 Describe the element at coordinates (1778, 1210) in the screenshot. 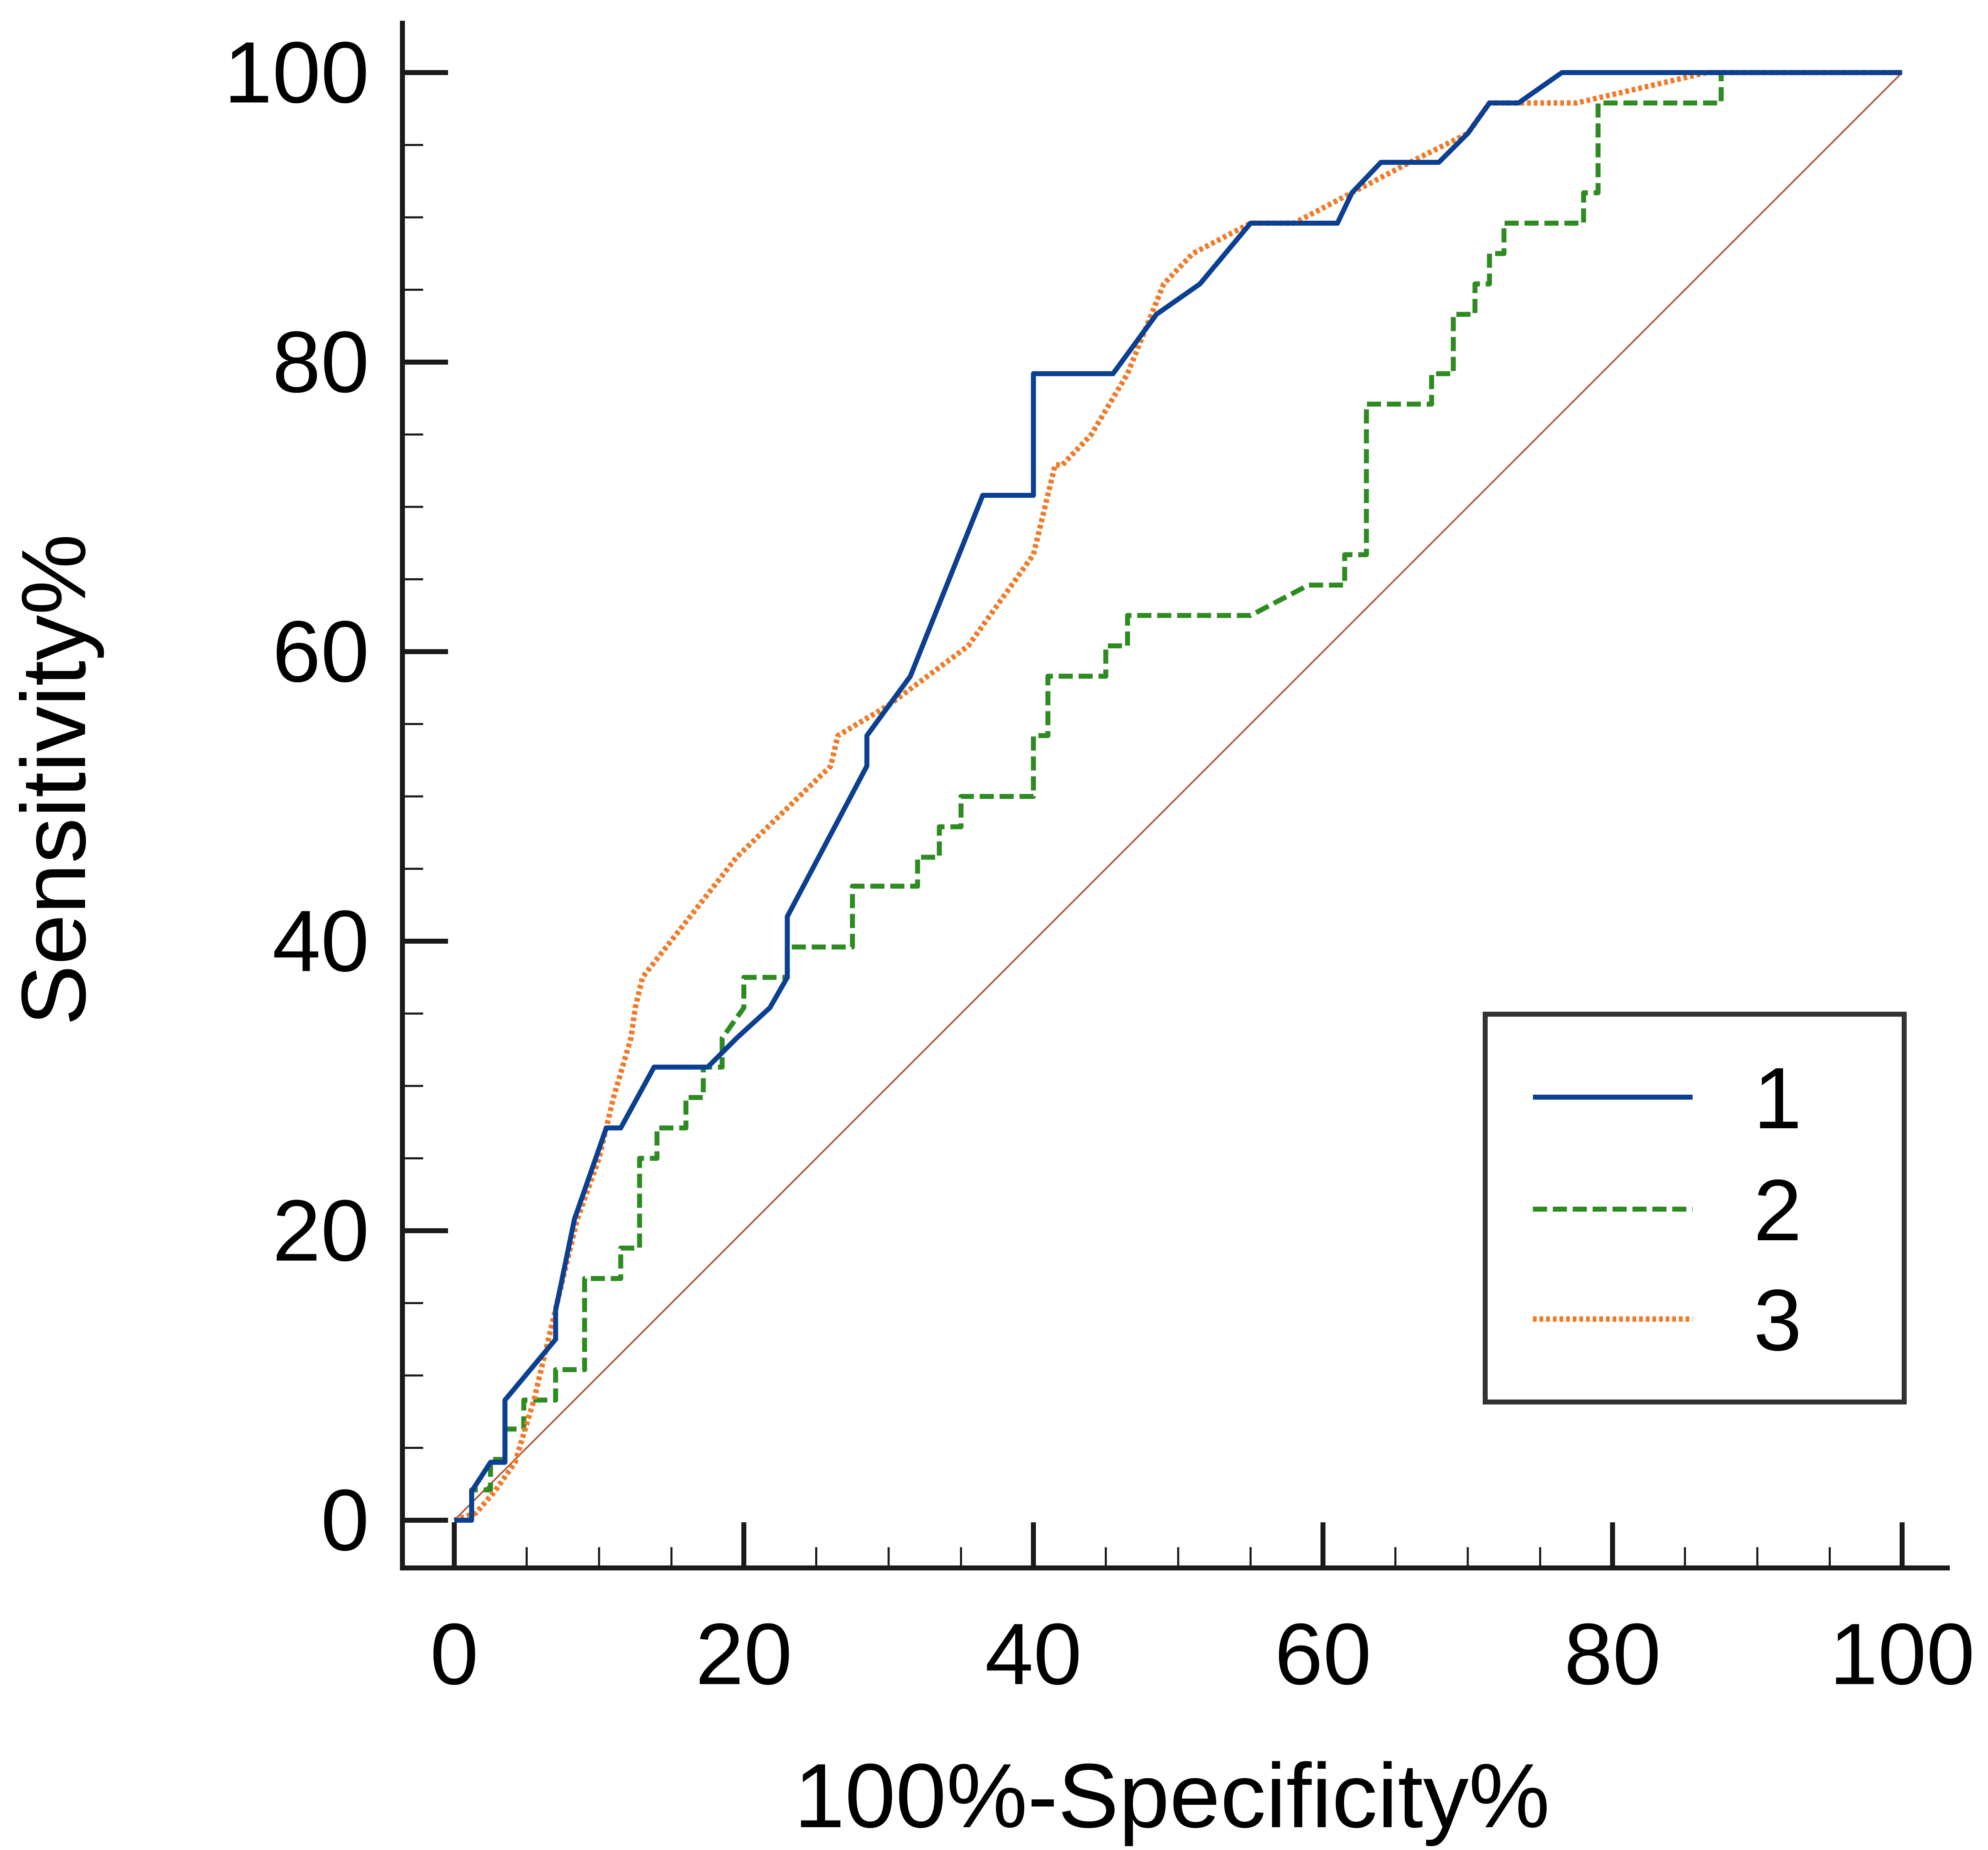

I see `legend-label-2: 2` at that location.